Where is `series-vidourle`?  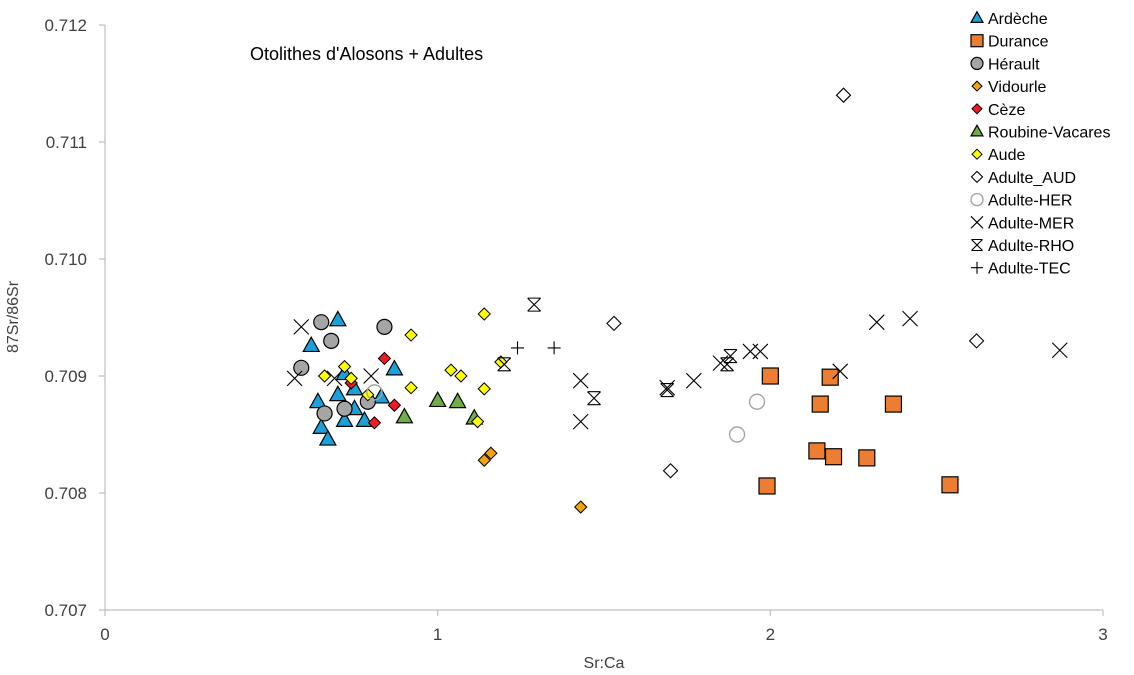 series-vidourle is located at coordinates (532, 480).